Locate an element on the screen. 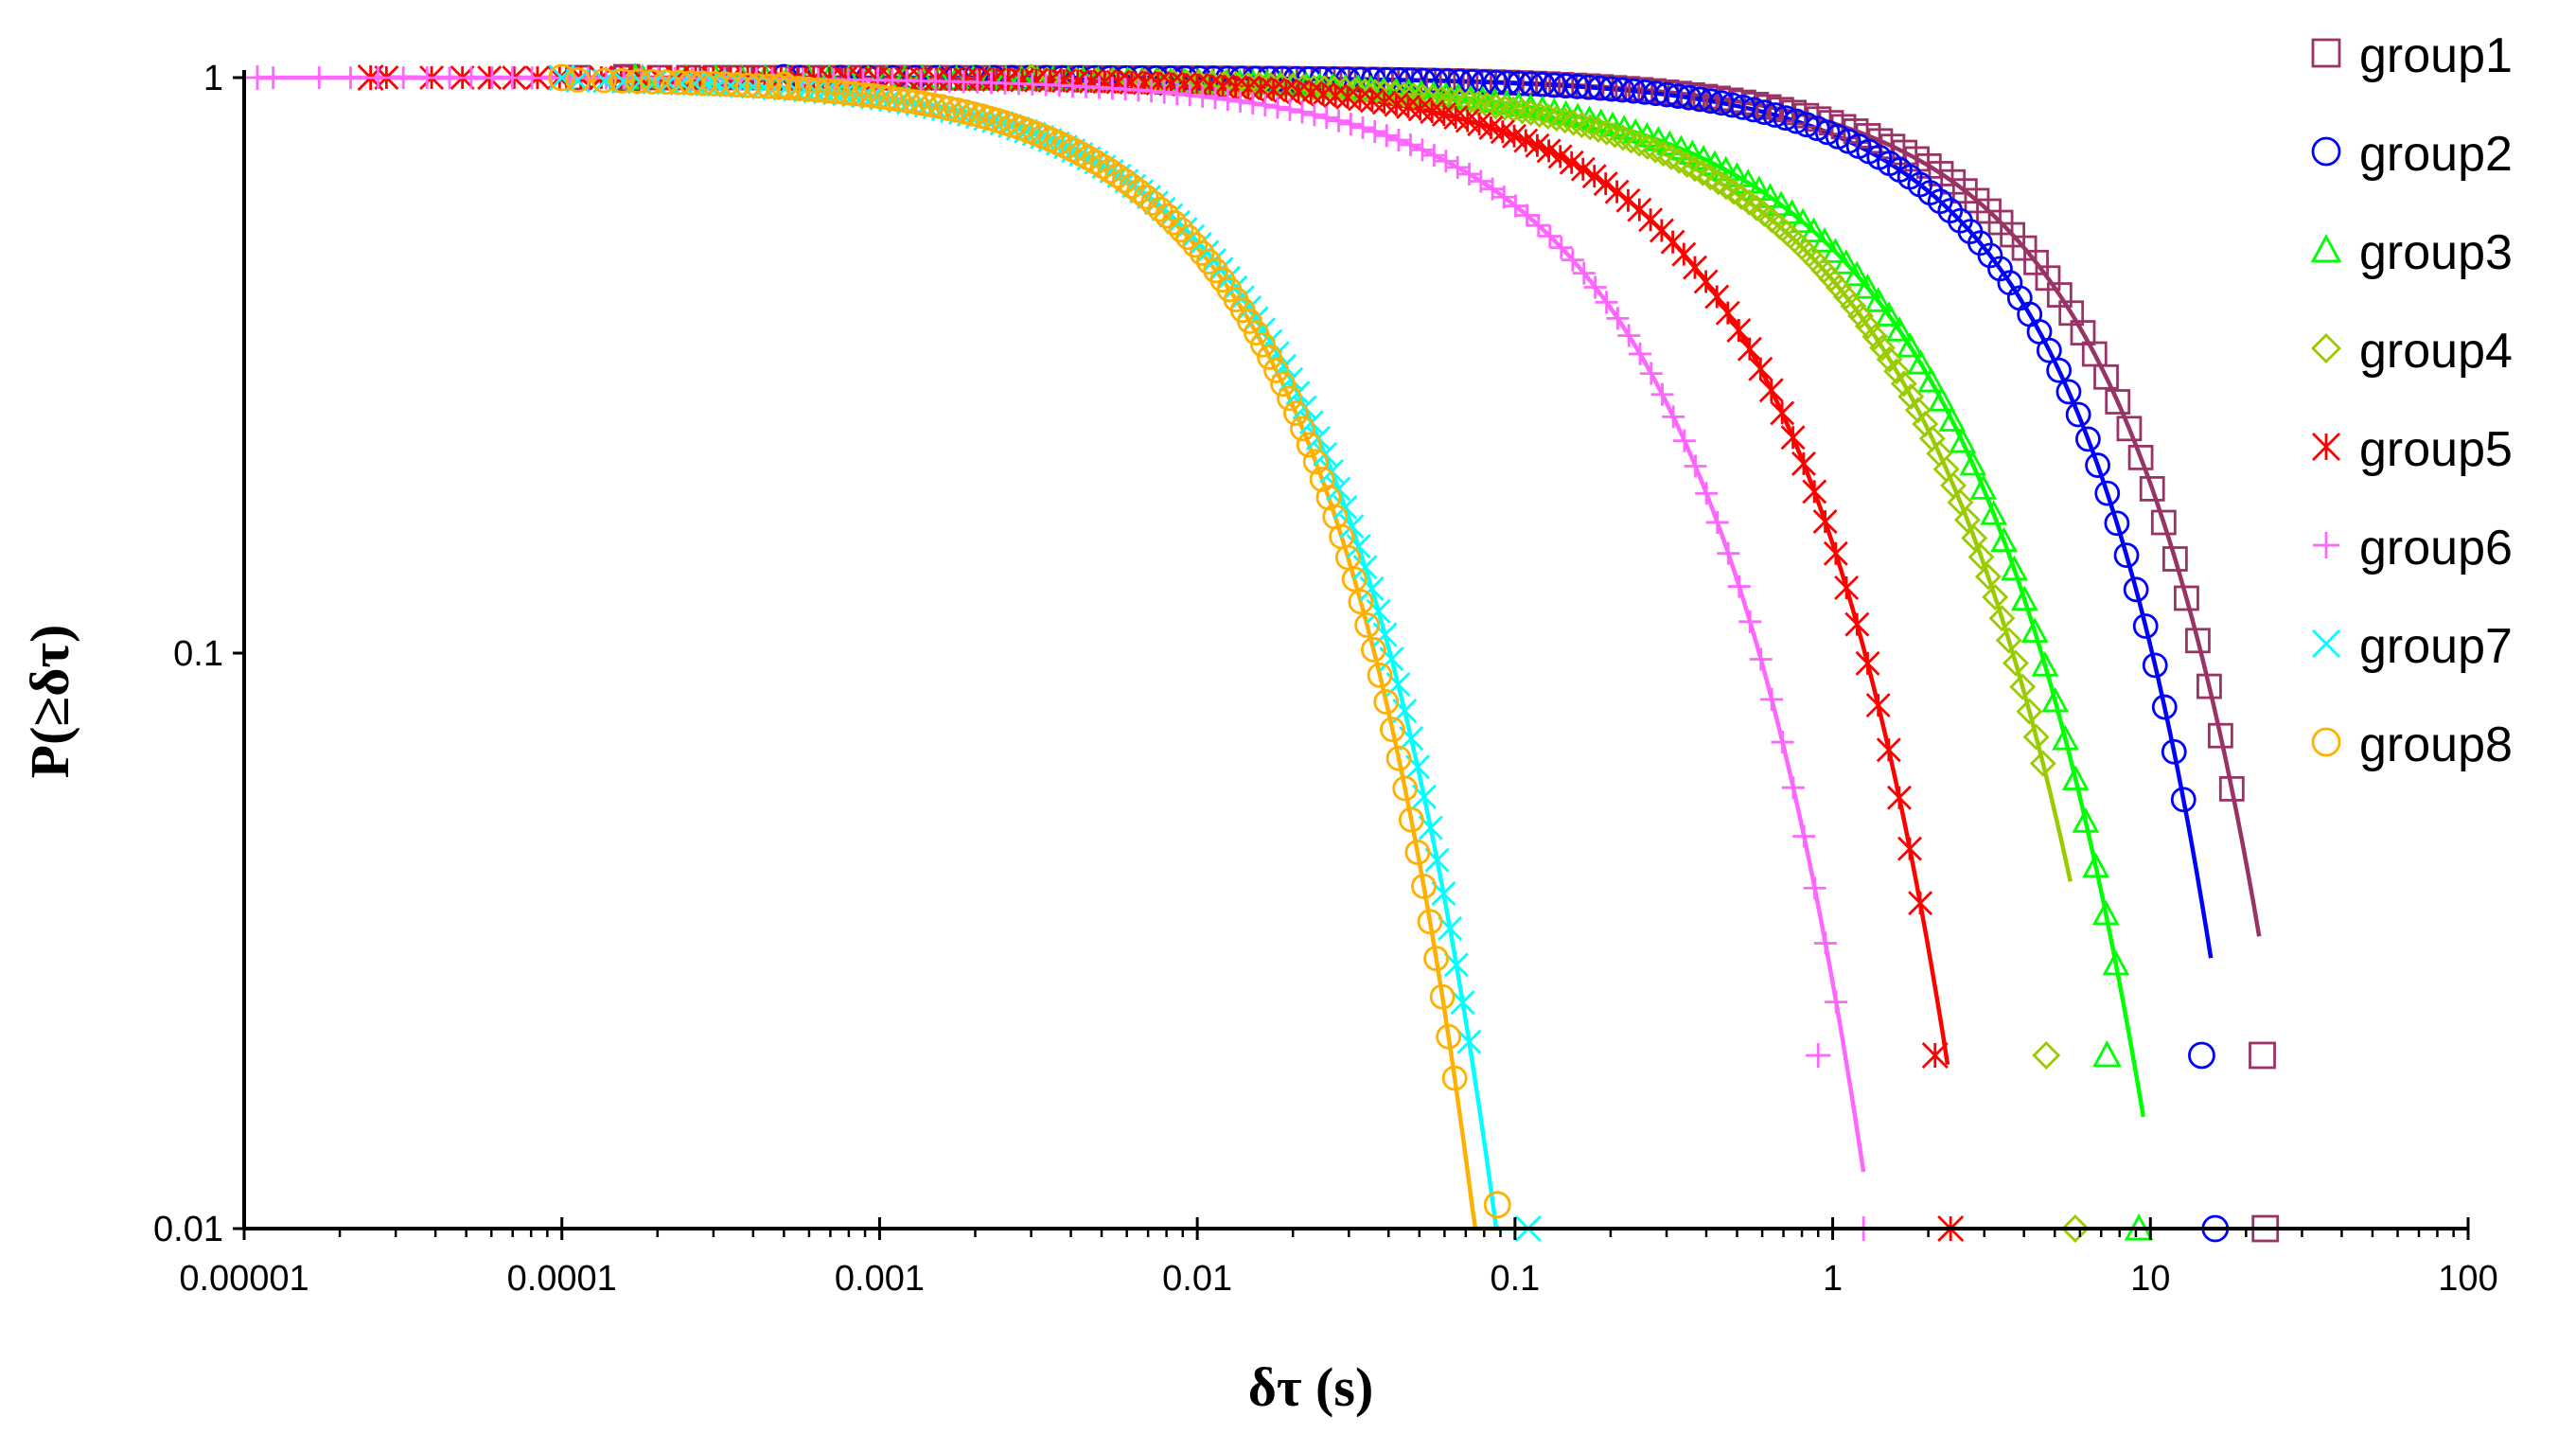 This screenshot has width=2576, height=1434. legend-item-group5: group5 is located at coordinates (2412, 449).